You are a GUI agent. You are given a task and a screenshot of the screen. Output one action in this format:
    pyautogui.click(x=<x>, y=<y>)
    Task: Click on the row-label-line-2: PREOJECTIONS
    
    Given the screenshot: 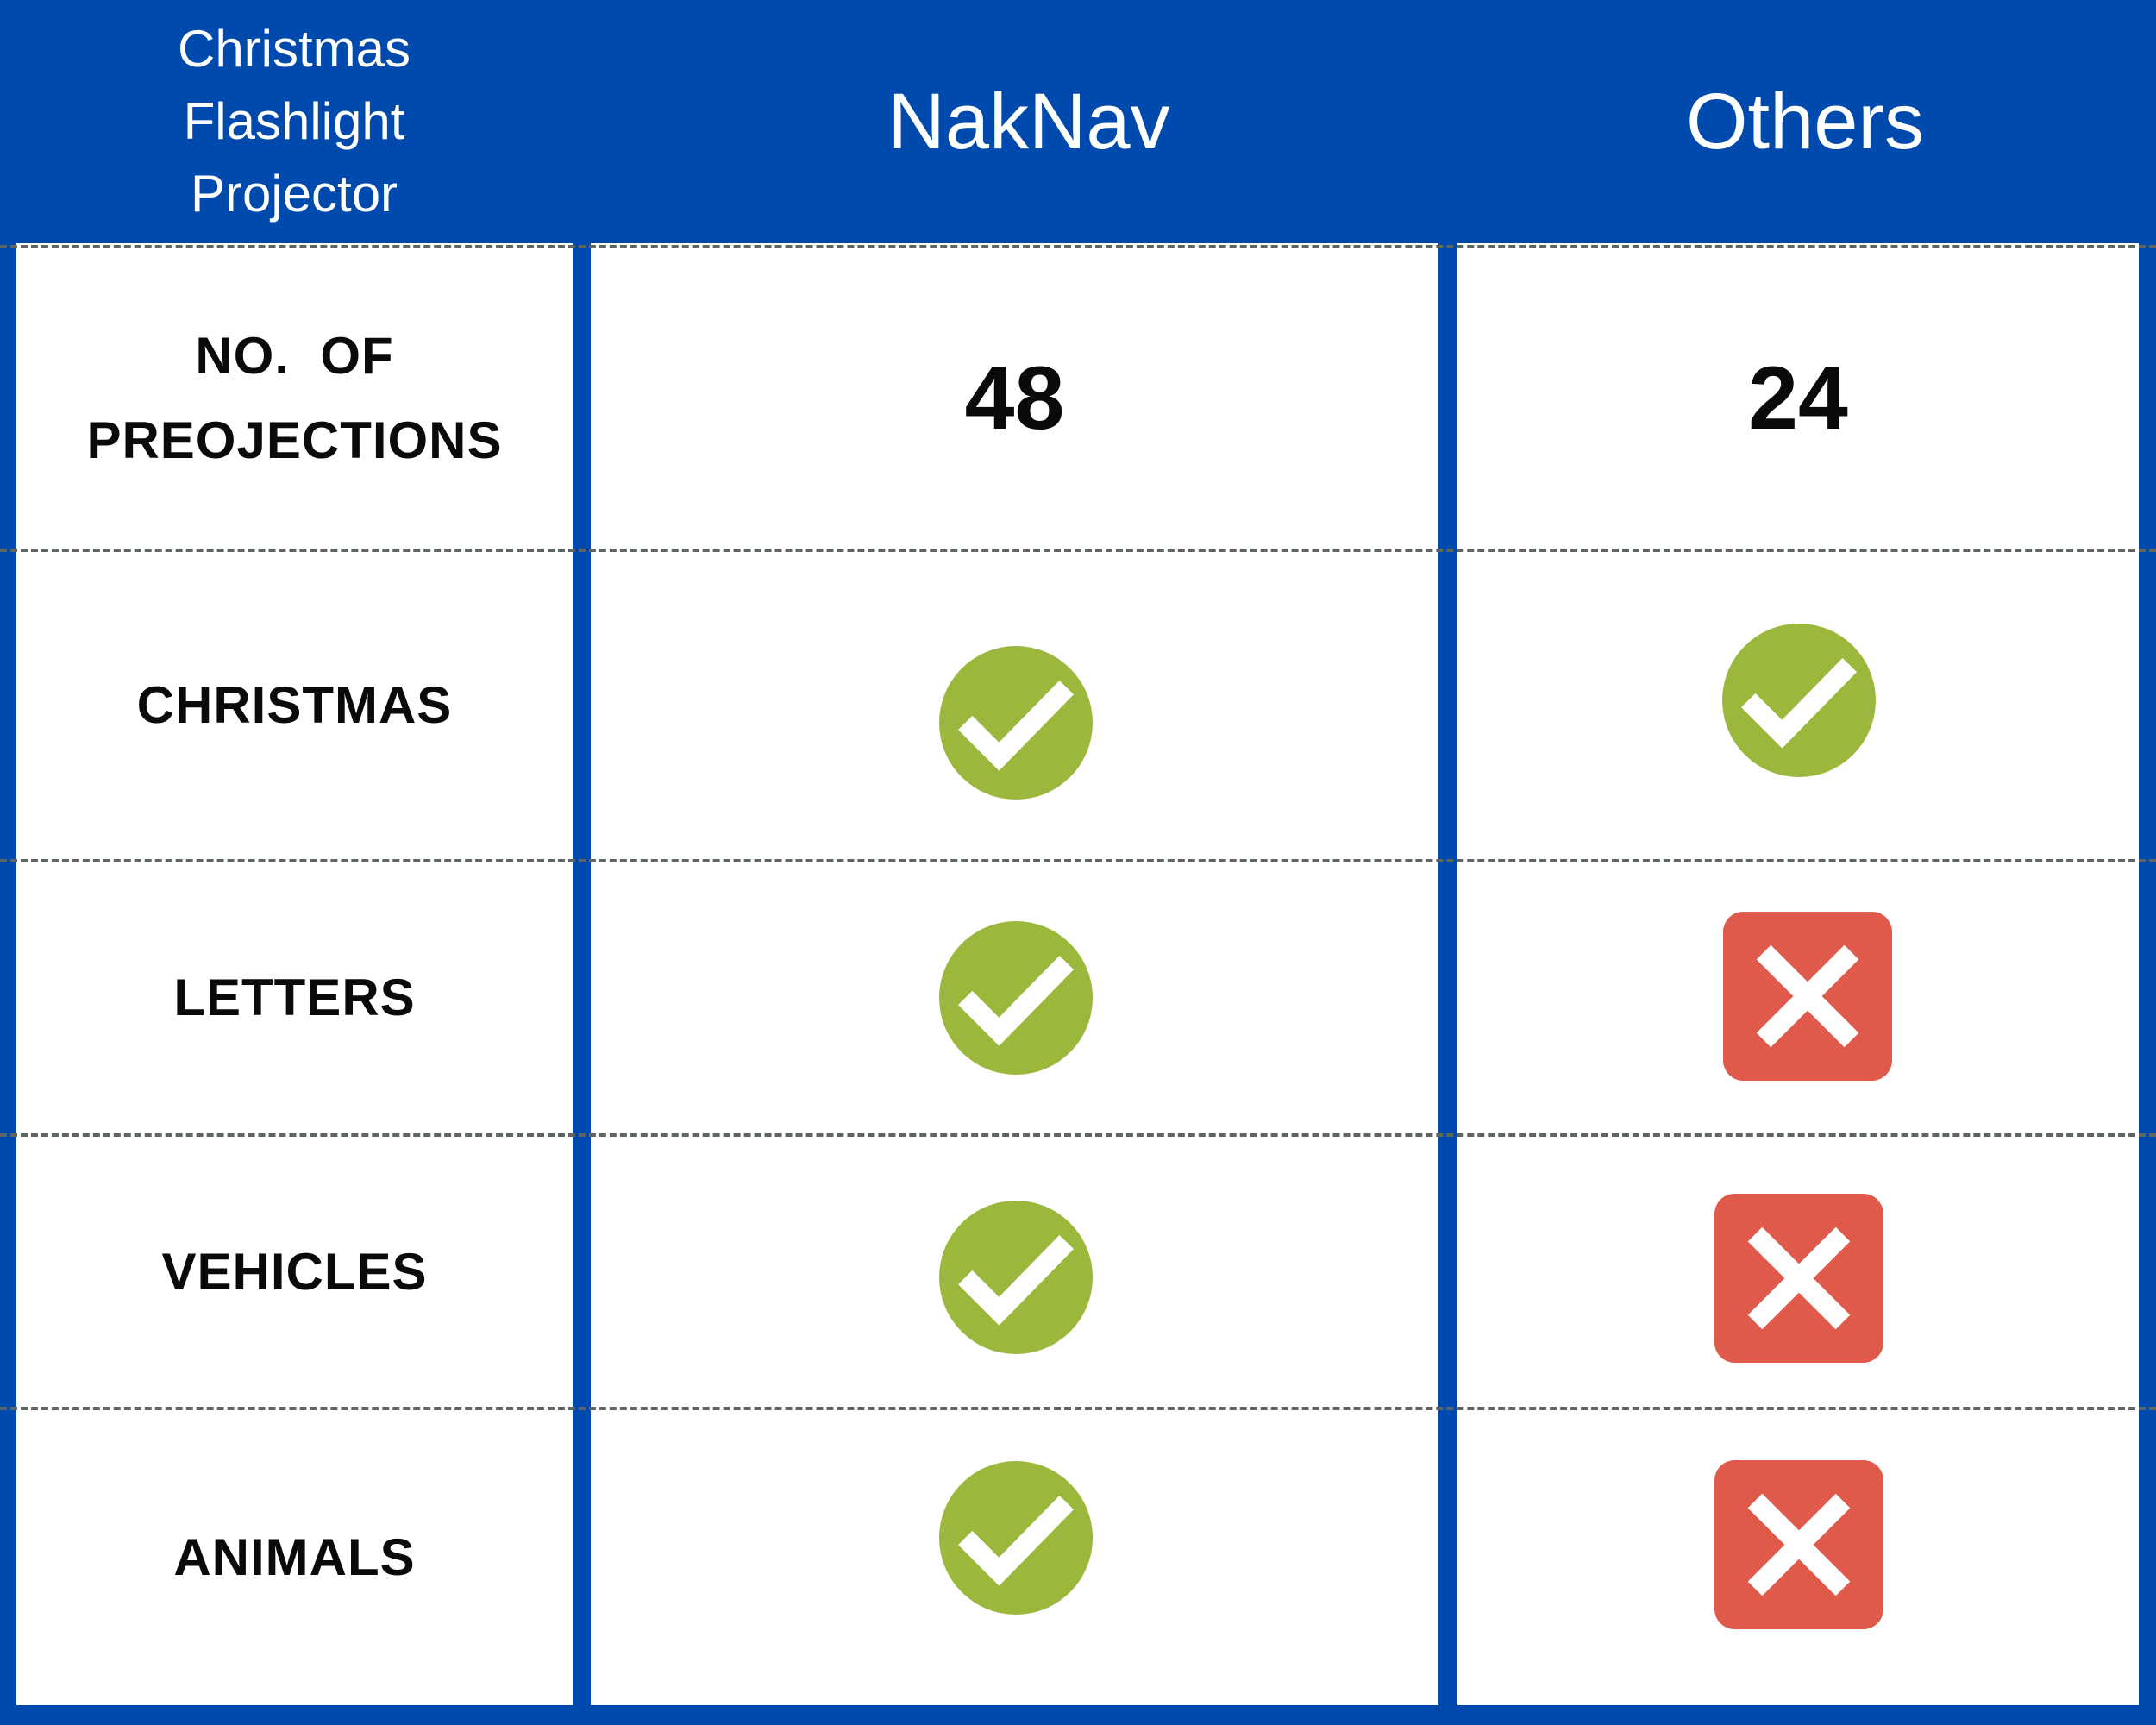 What is the action you would take?
    pyautogui.click(x=294, y=440)
    